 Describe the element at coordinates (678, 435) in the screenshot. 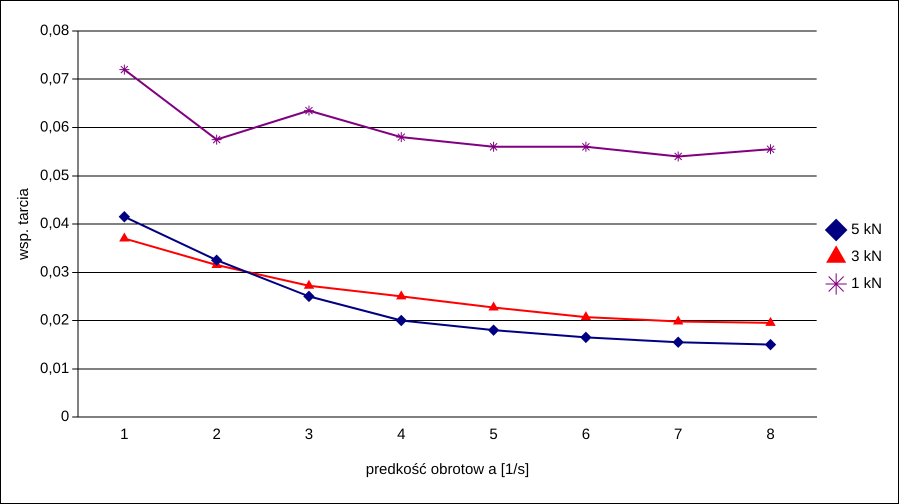

I see `x-tick-label: 7` at that location.